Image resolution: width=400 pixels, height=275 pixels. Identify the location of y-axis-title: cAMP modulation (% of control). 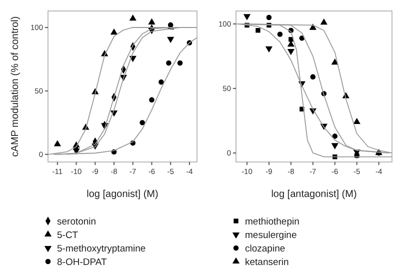
(15, 86).